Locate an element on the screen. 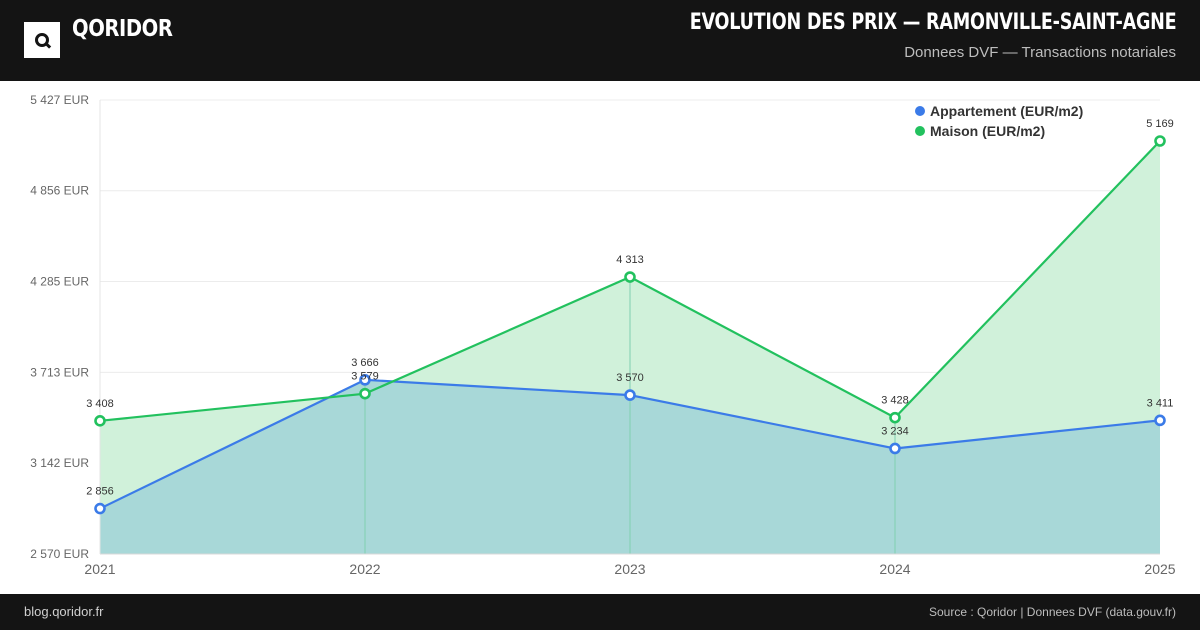 Image resolution: width=1200 pixels, height=630 pixels. x-tick-label: 2022 is located at coordinates (364, 569).